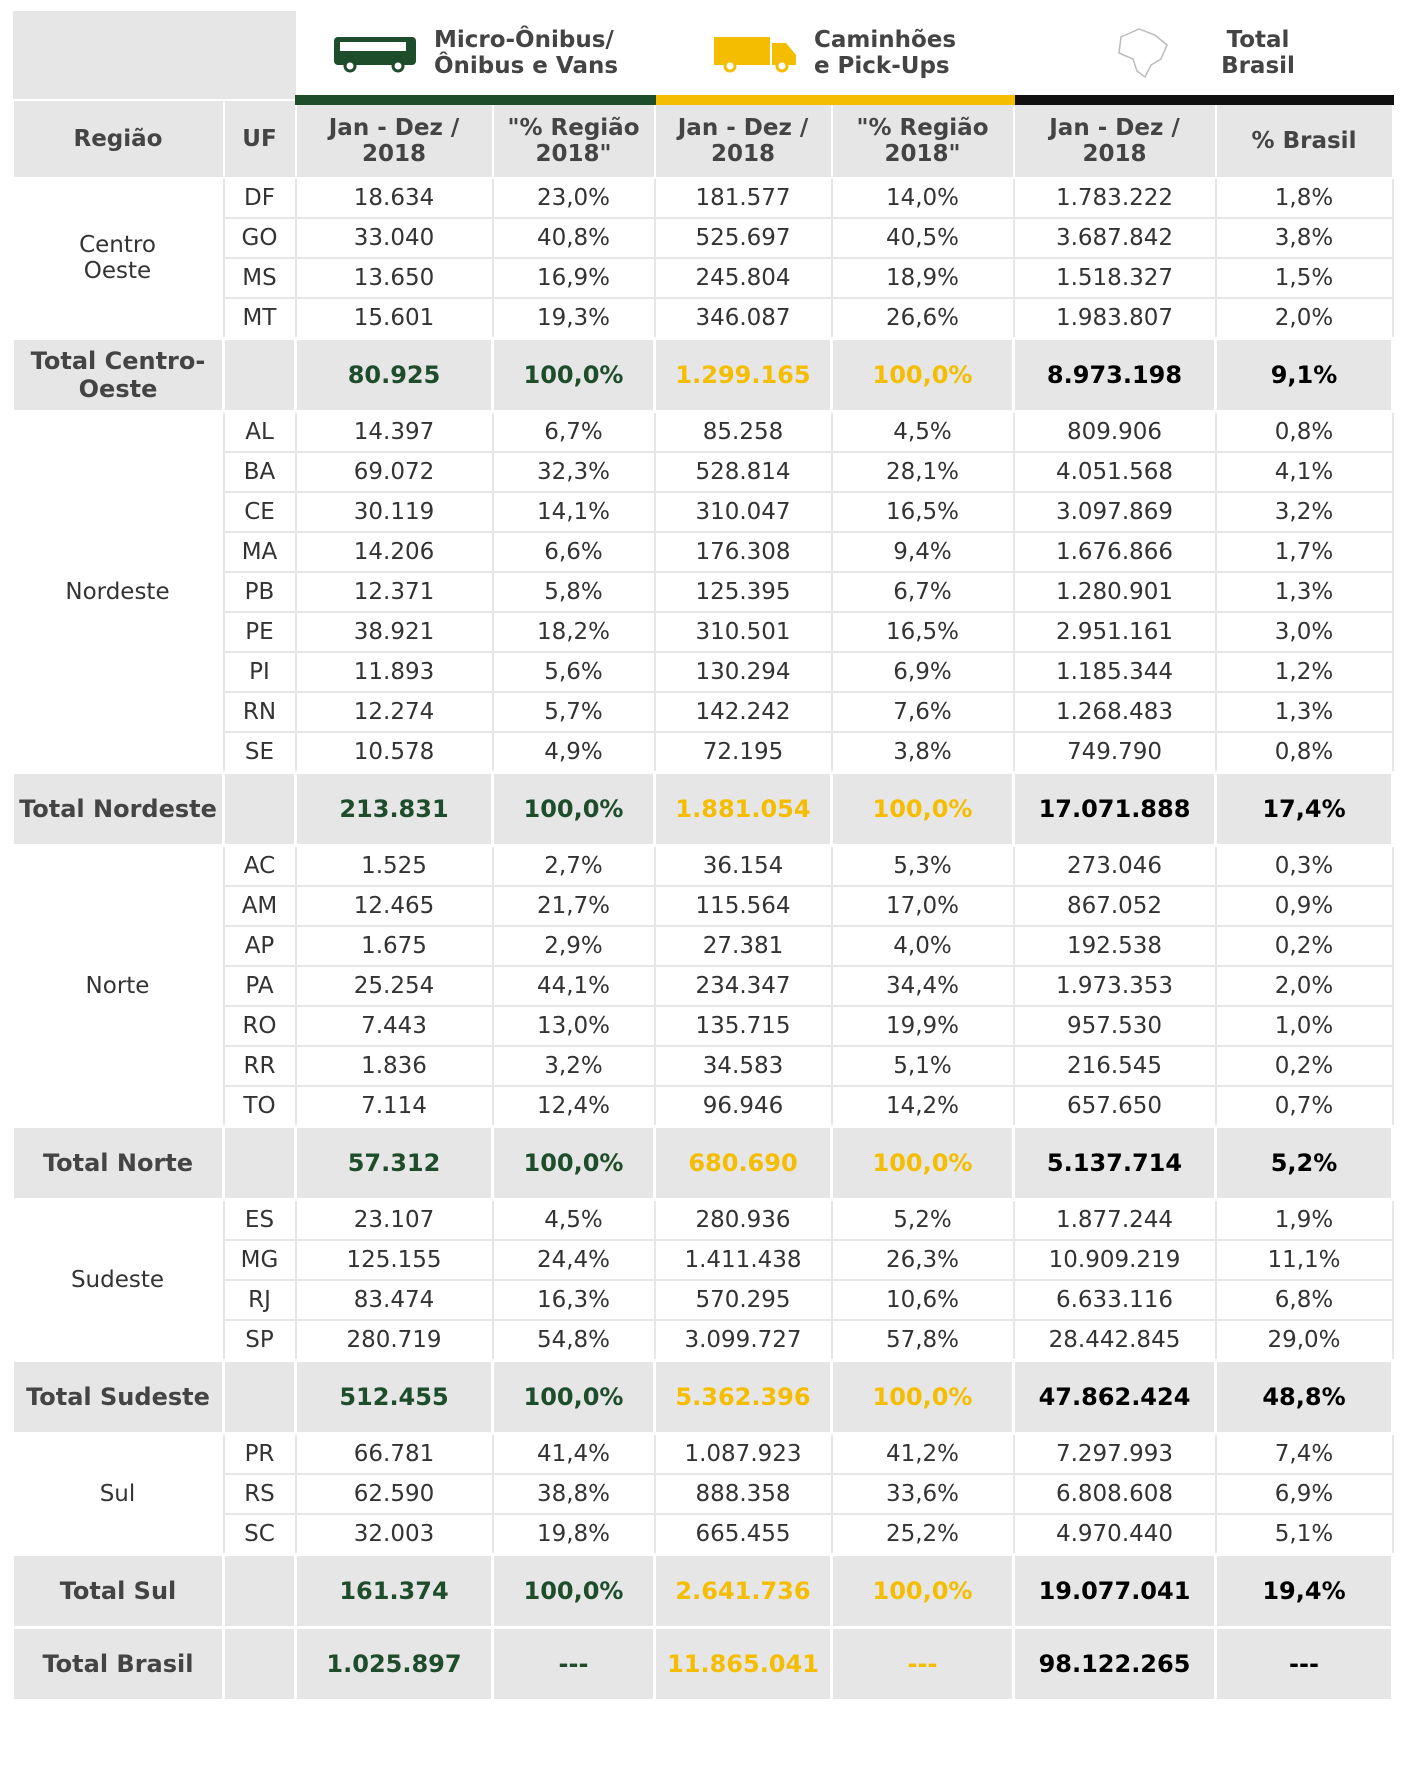 The image size is (1402, 1771). What do you see at coordinates (259, 1066) in the screenshot?
I see `uf-cell: RR` at bounding box center [259, 1066].